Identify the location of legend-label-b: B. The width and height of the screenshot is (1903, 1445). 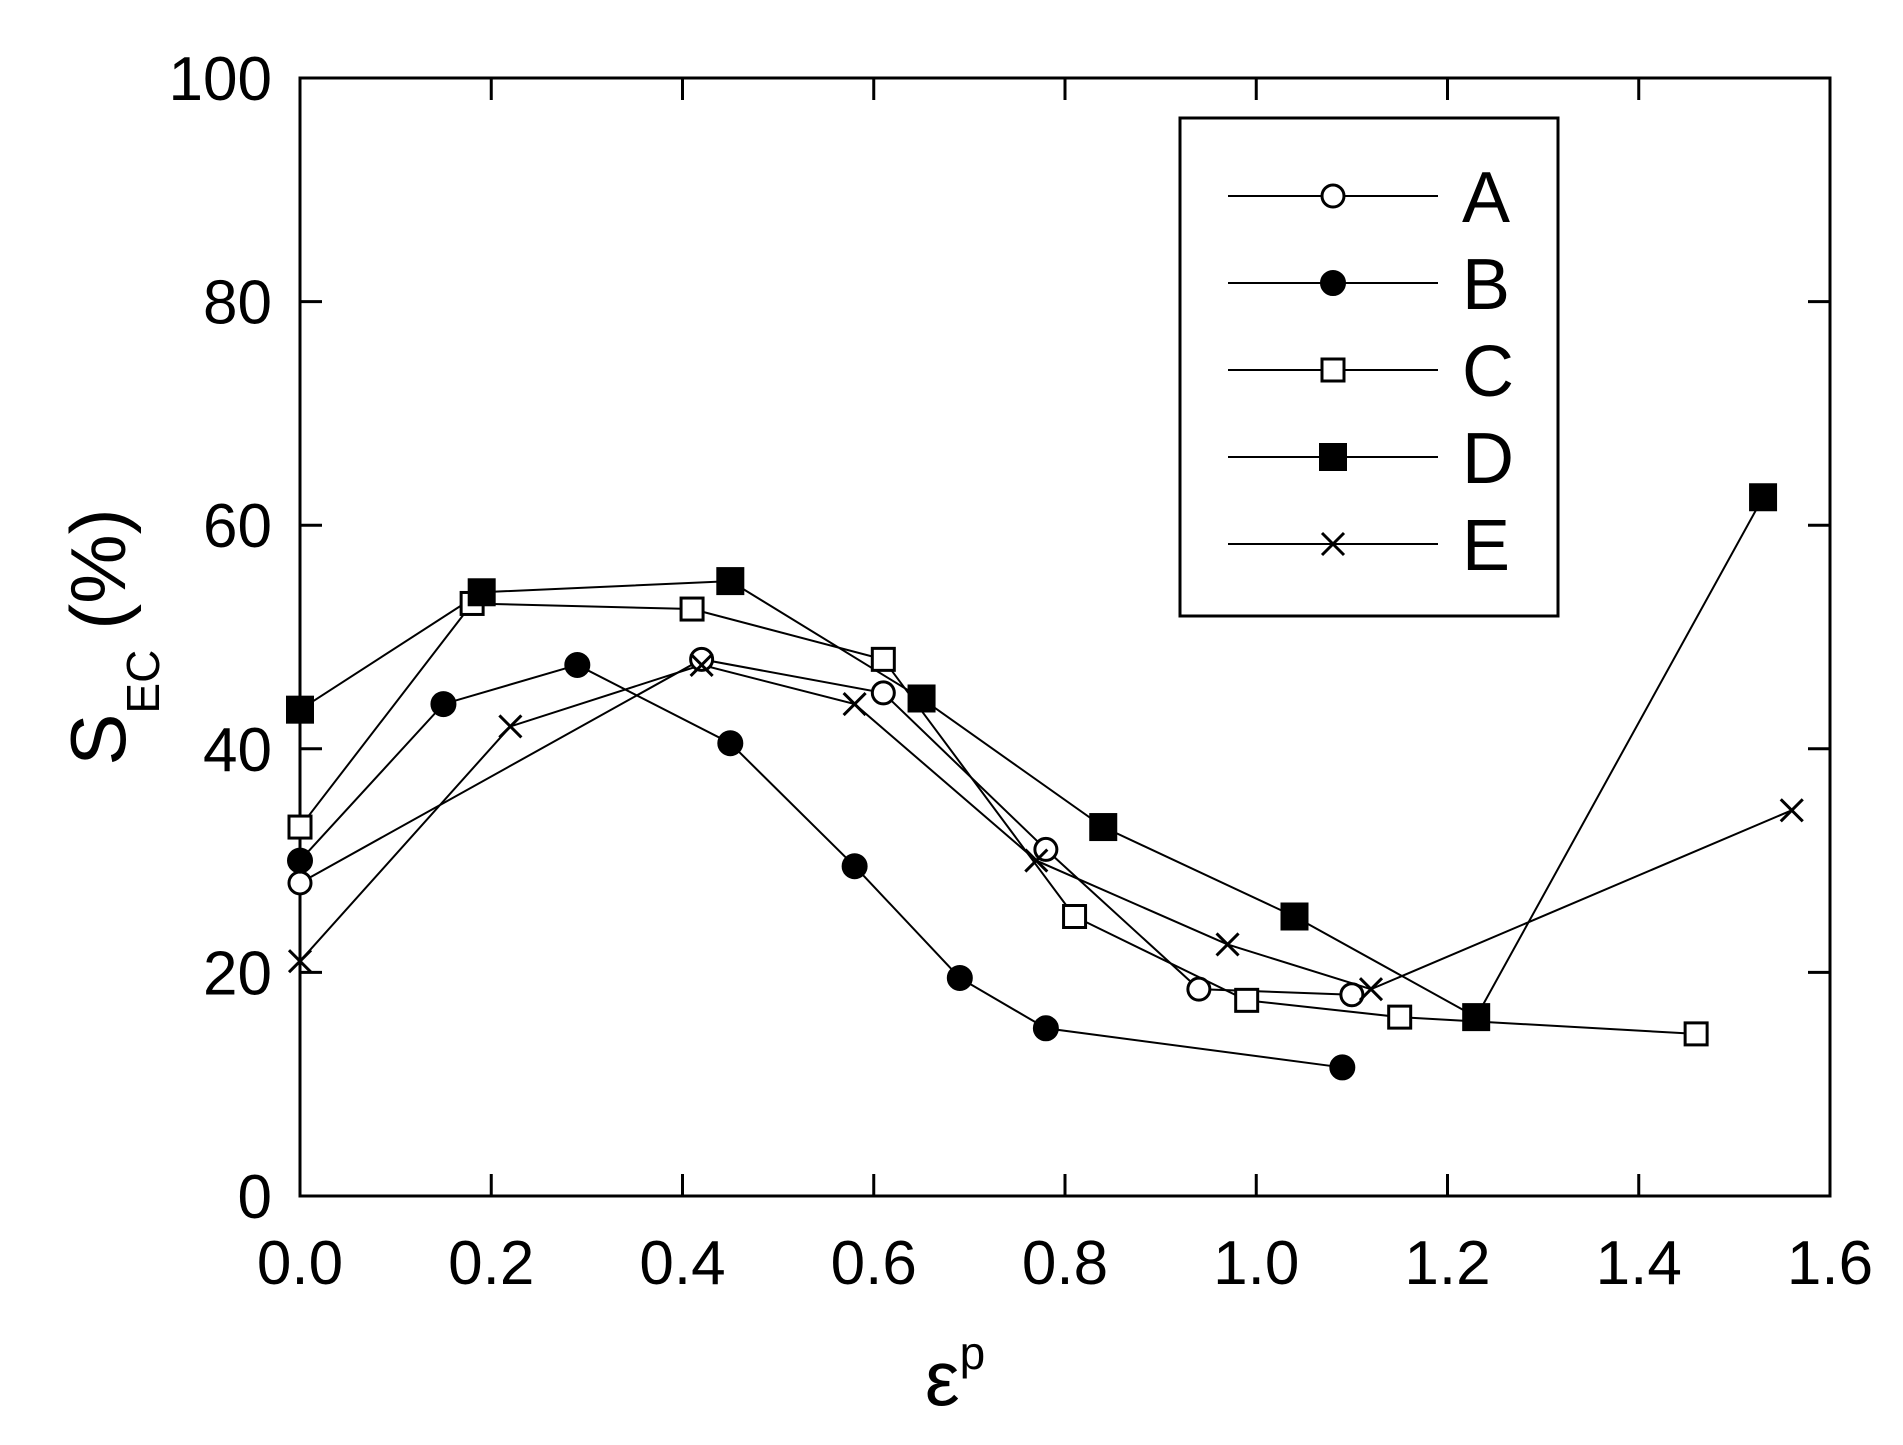
(1486, 285).